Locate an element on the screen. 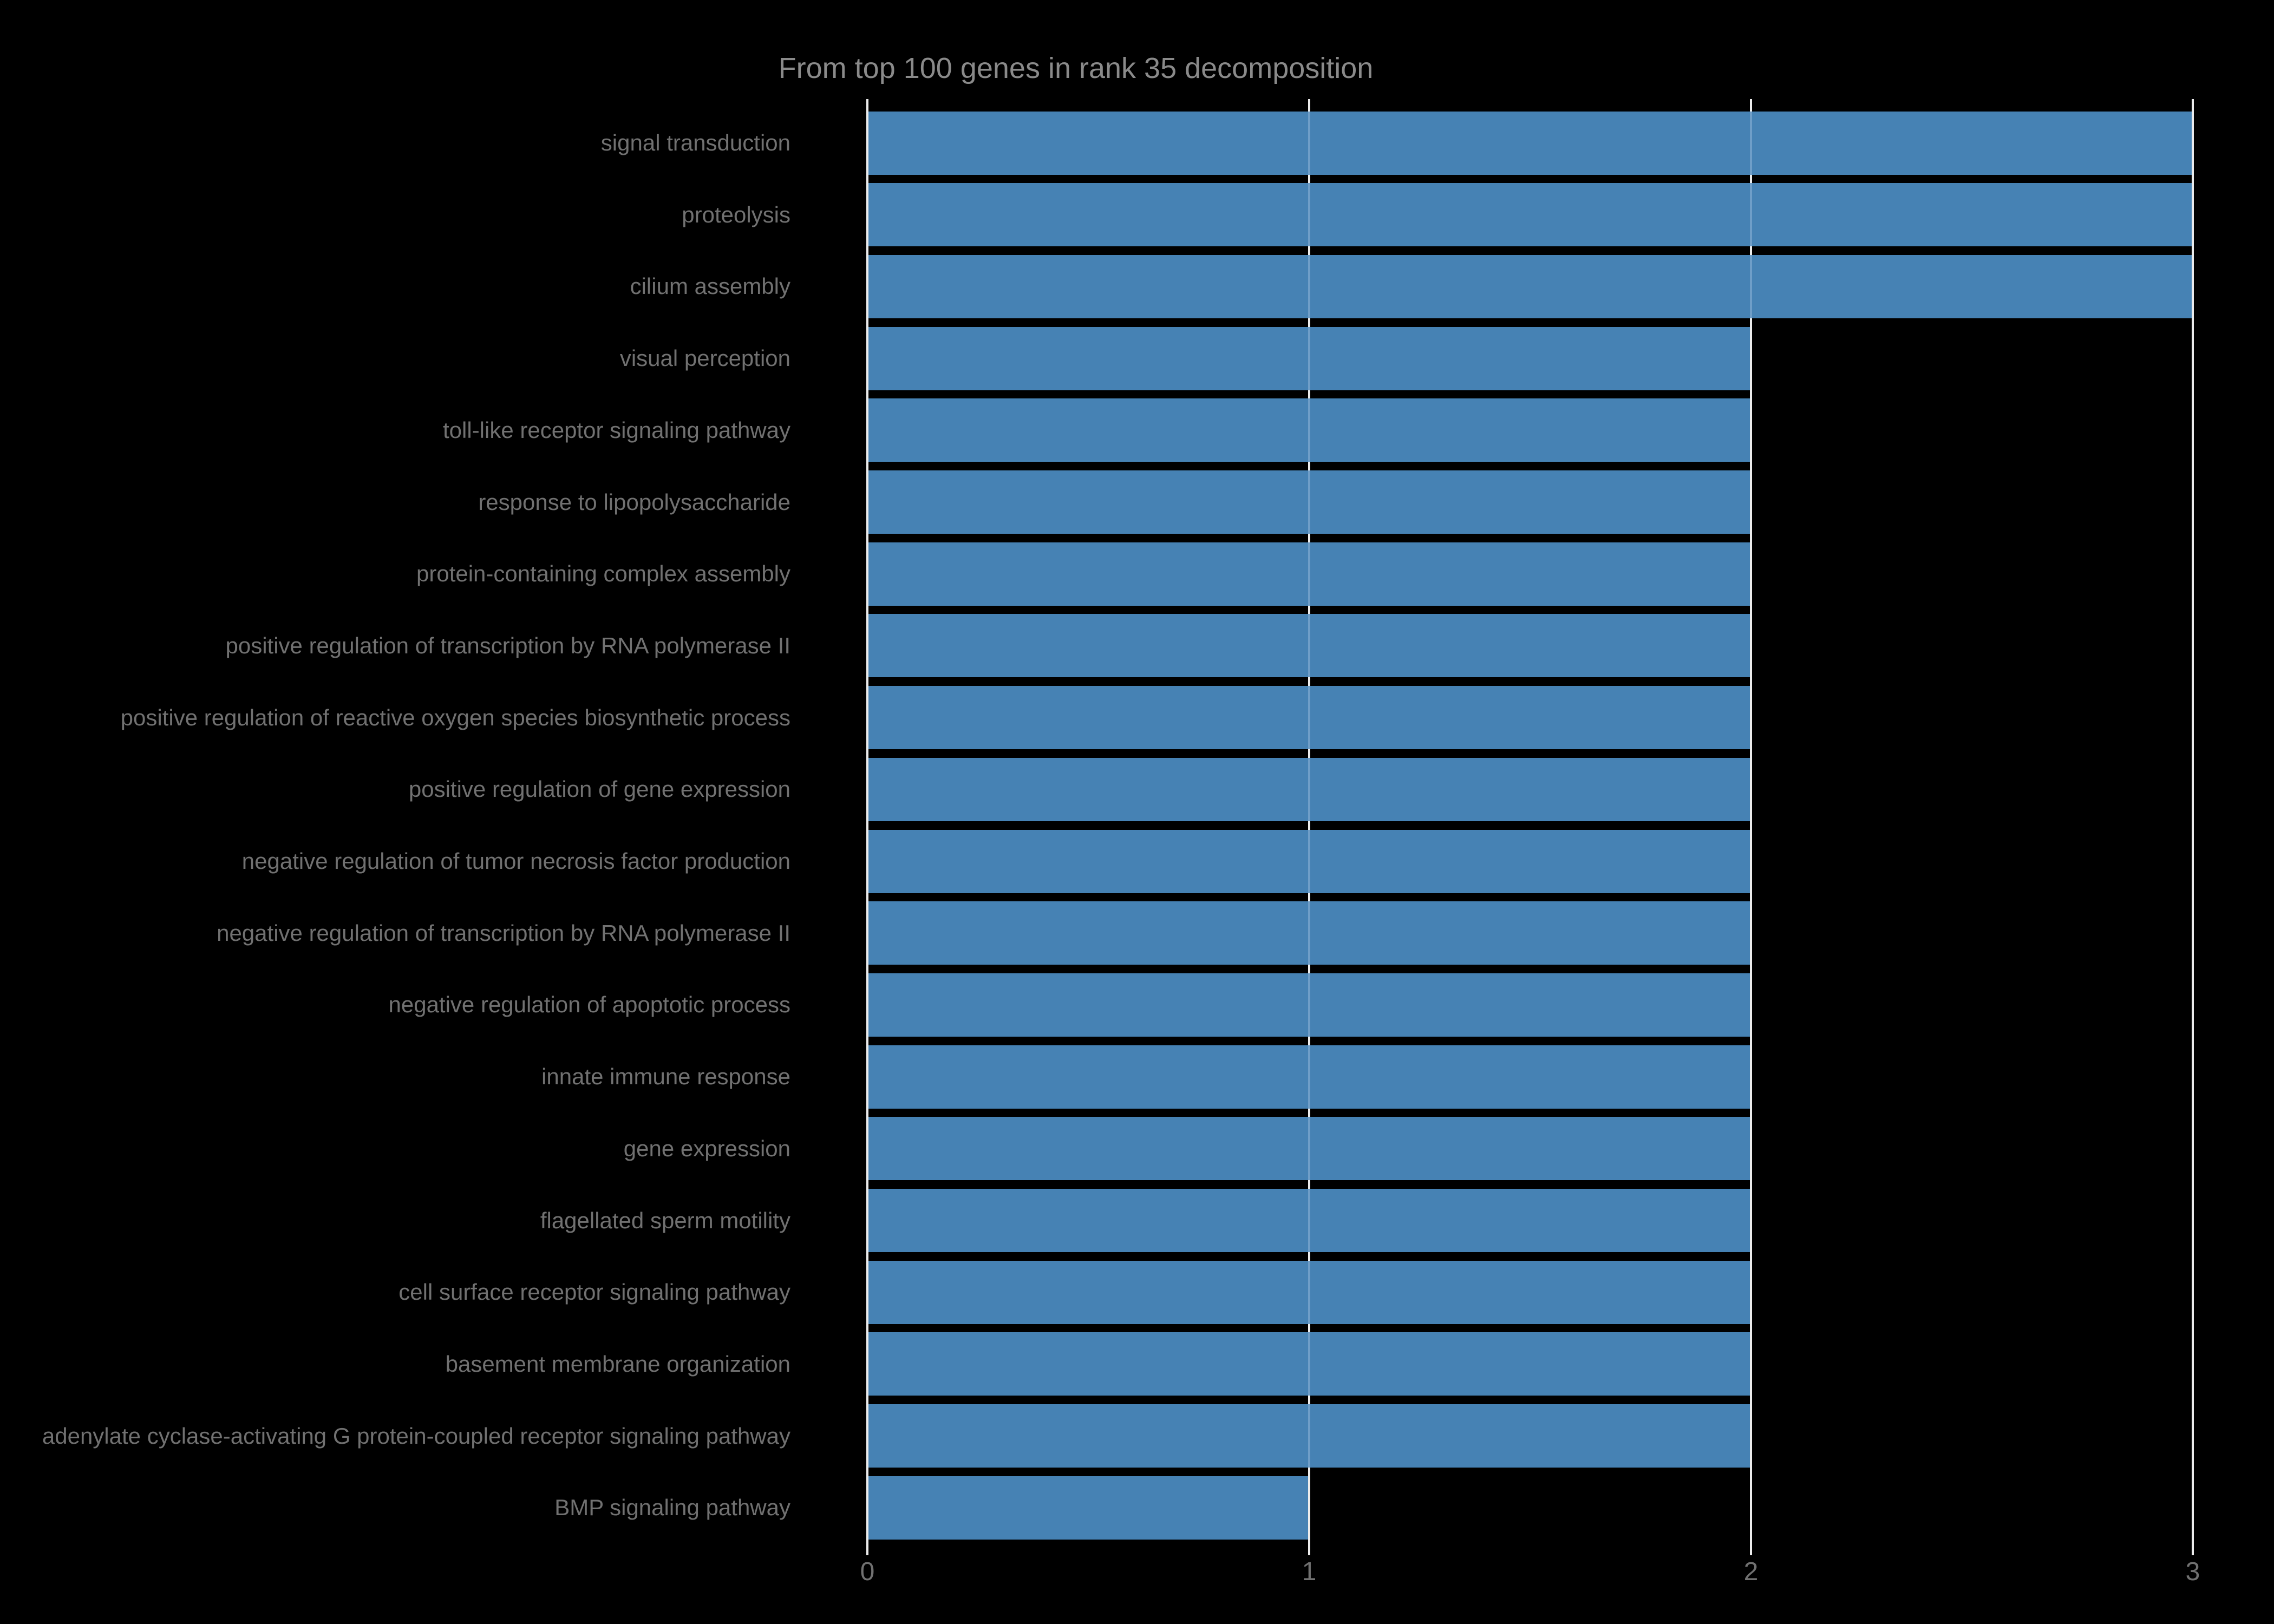 The image size is (2274, 1624). y-axis-label: gene expression is located at coordinates (707, 1148).